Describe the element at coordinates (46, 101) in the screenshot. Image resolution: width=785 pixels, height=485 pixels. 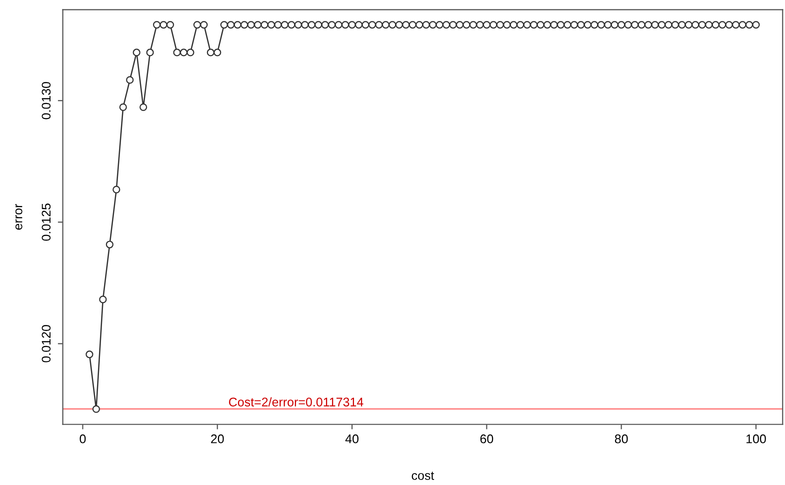
I see `y-tick-label: 0.0130` at that location.